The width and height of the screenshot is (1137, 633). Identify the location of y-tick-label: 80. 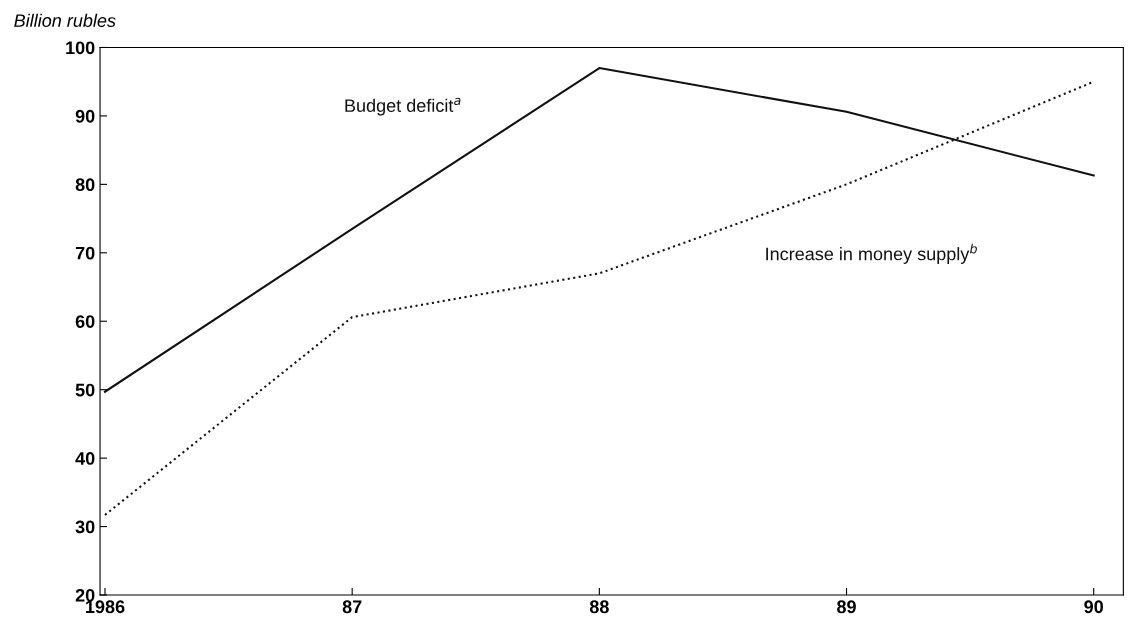
(85, 185).